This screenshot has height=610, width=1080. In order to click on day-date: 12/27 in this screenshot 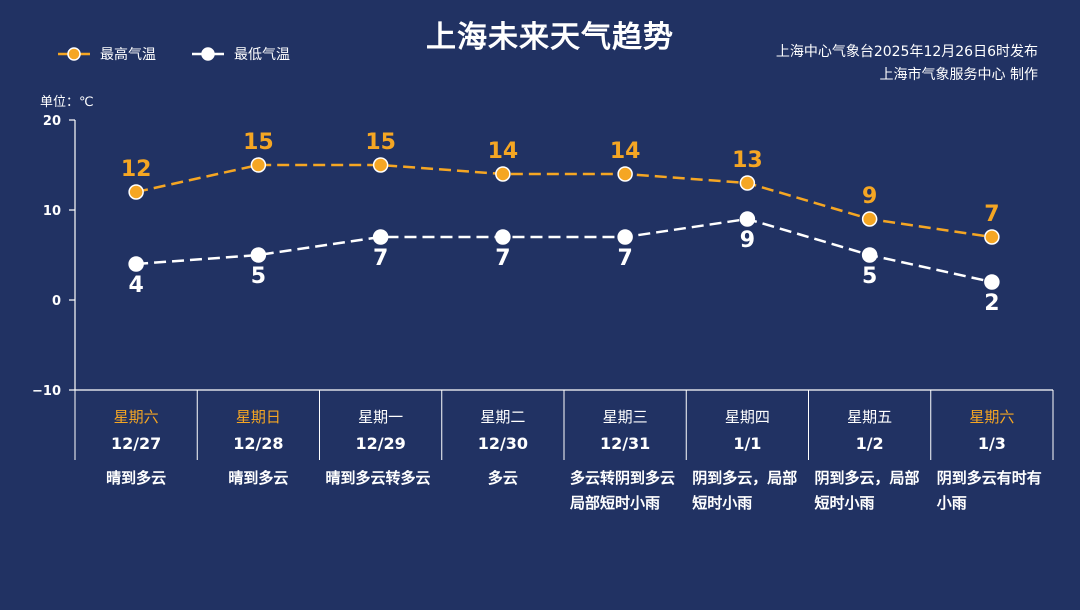, I will do `click(136, 443)`.